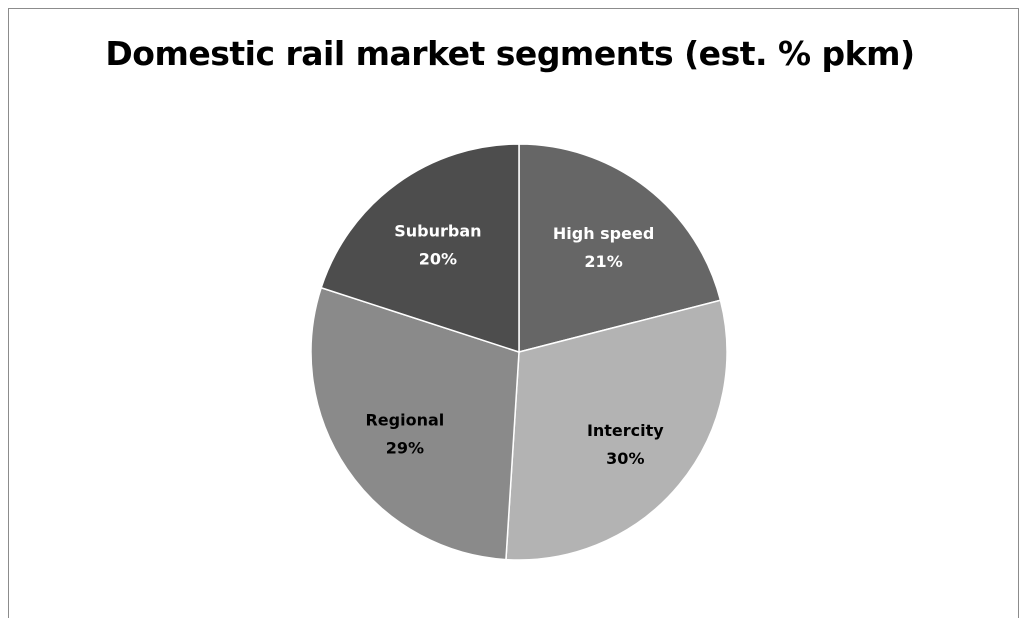 This screenshot has width=1020, height=618. I want to click on slice-percent: 21%, so click(603, 261).